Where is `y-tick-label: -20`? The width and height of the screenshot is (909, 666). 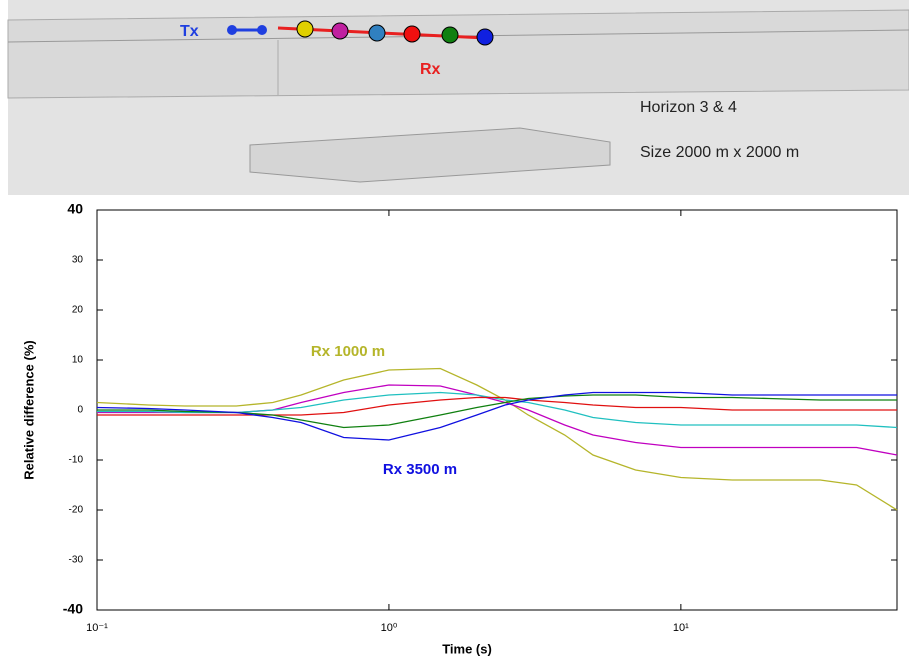 y-tick-label: -20 is located at coordinates (76, 510).